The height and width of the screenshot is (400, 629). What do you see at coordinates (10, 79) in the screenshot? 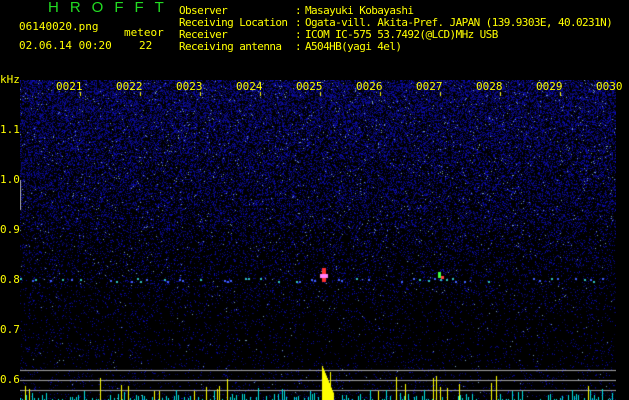
I see `y-axis-unit: kHz` at bounding box center [10, 79].